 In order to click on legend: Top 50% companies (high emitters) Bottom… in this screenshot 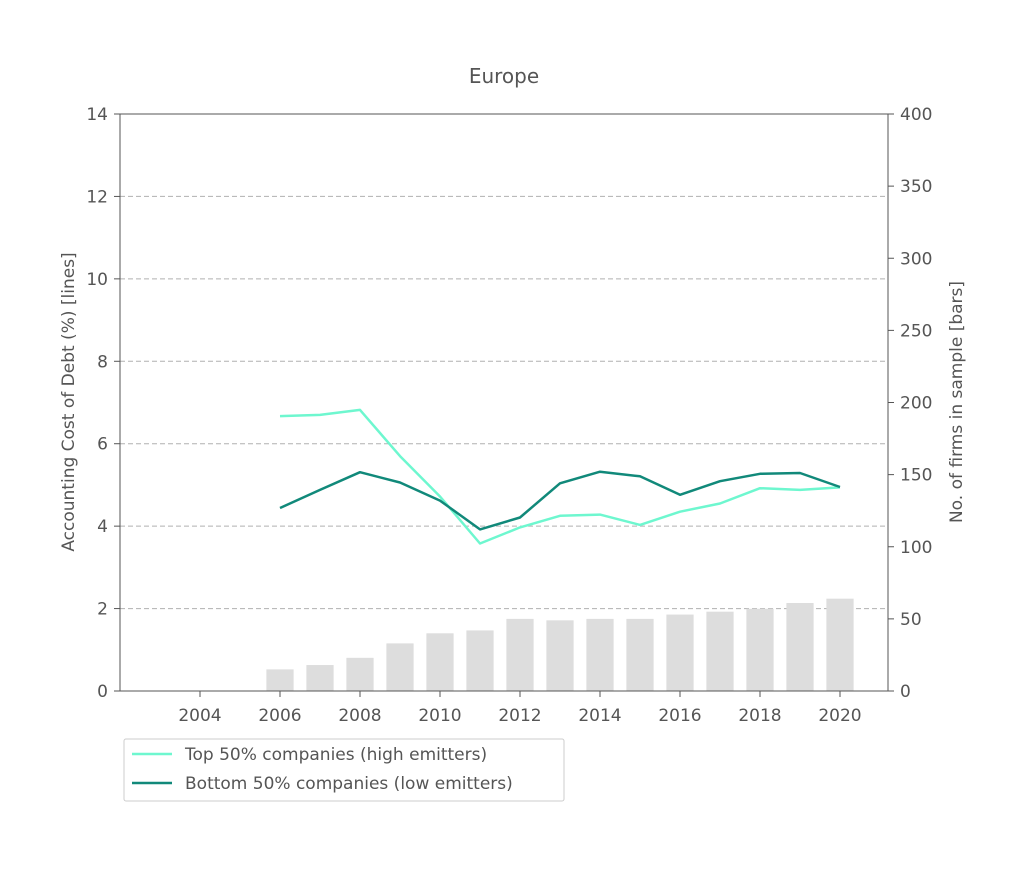, I will do `click(344, 770)`.